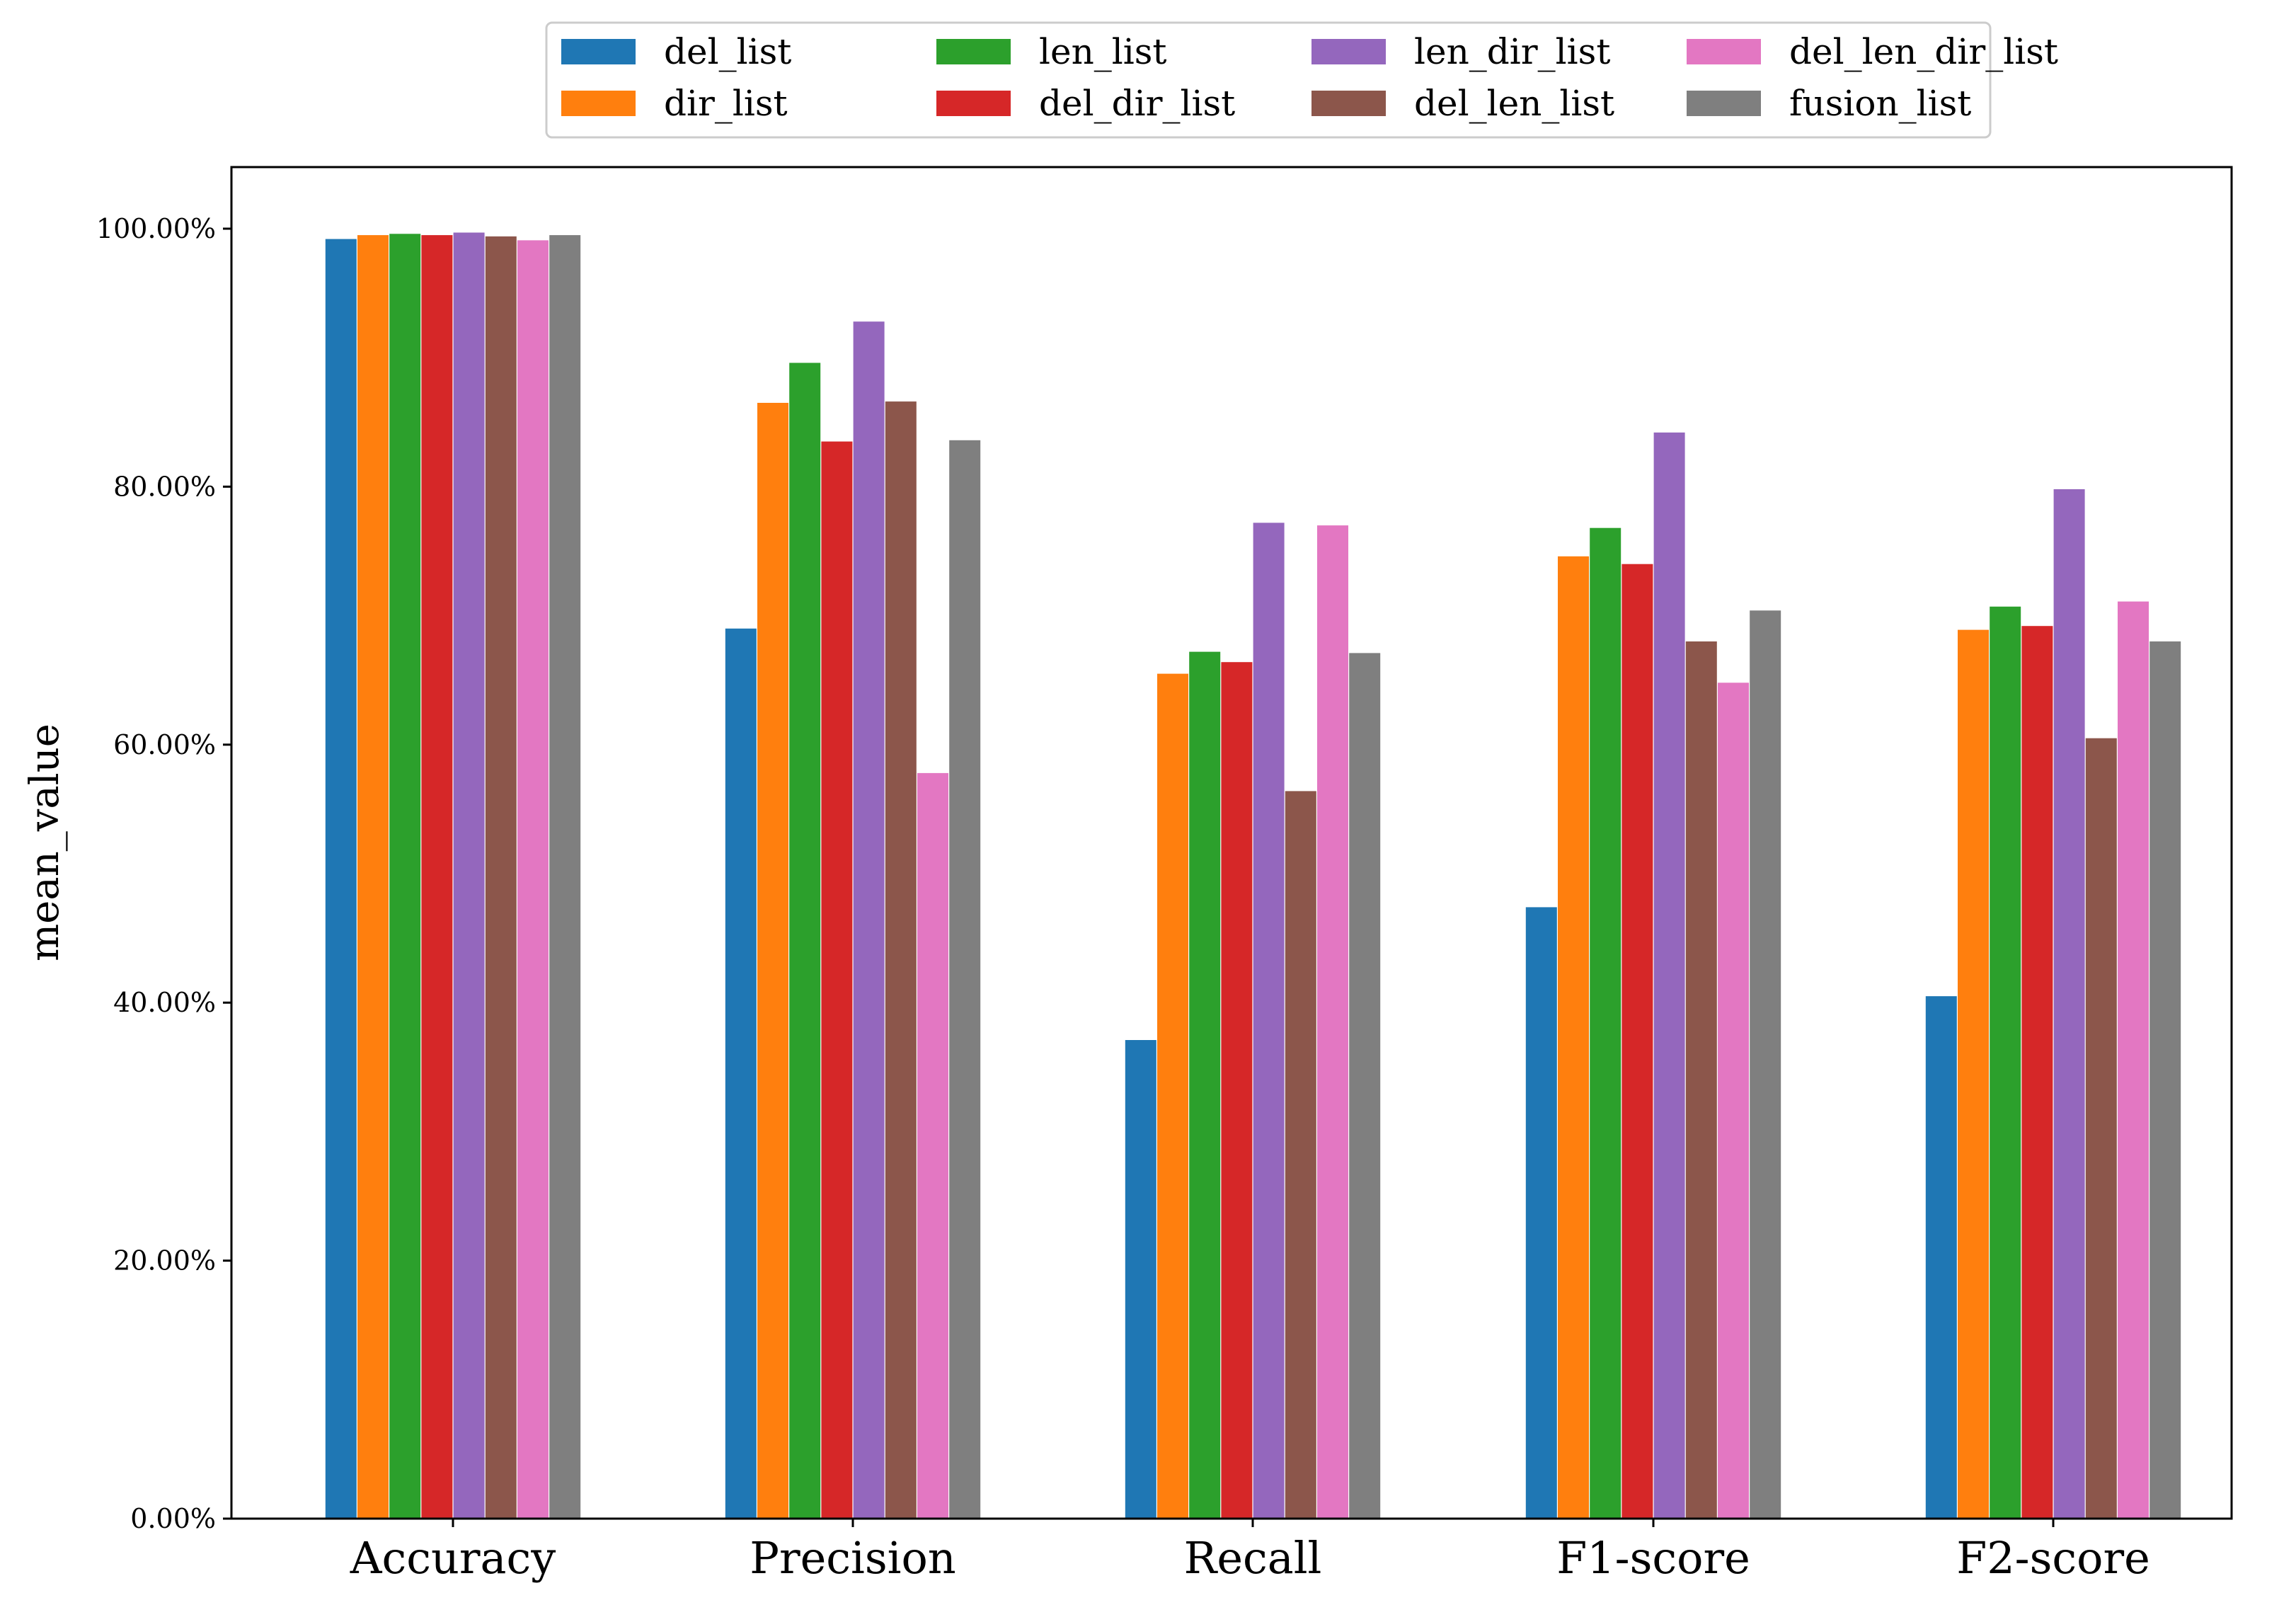  What do you see at coordinates (1941, 1257) in the screenshot?
I see `bar-del_list-f2-score` at bounding box center [1941, 1257].